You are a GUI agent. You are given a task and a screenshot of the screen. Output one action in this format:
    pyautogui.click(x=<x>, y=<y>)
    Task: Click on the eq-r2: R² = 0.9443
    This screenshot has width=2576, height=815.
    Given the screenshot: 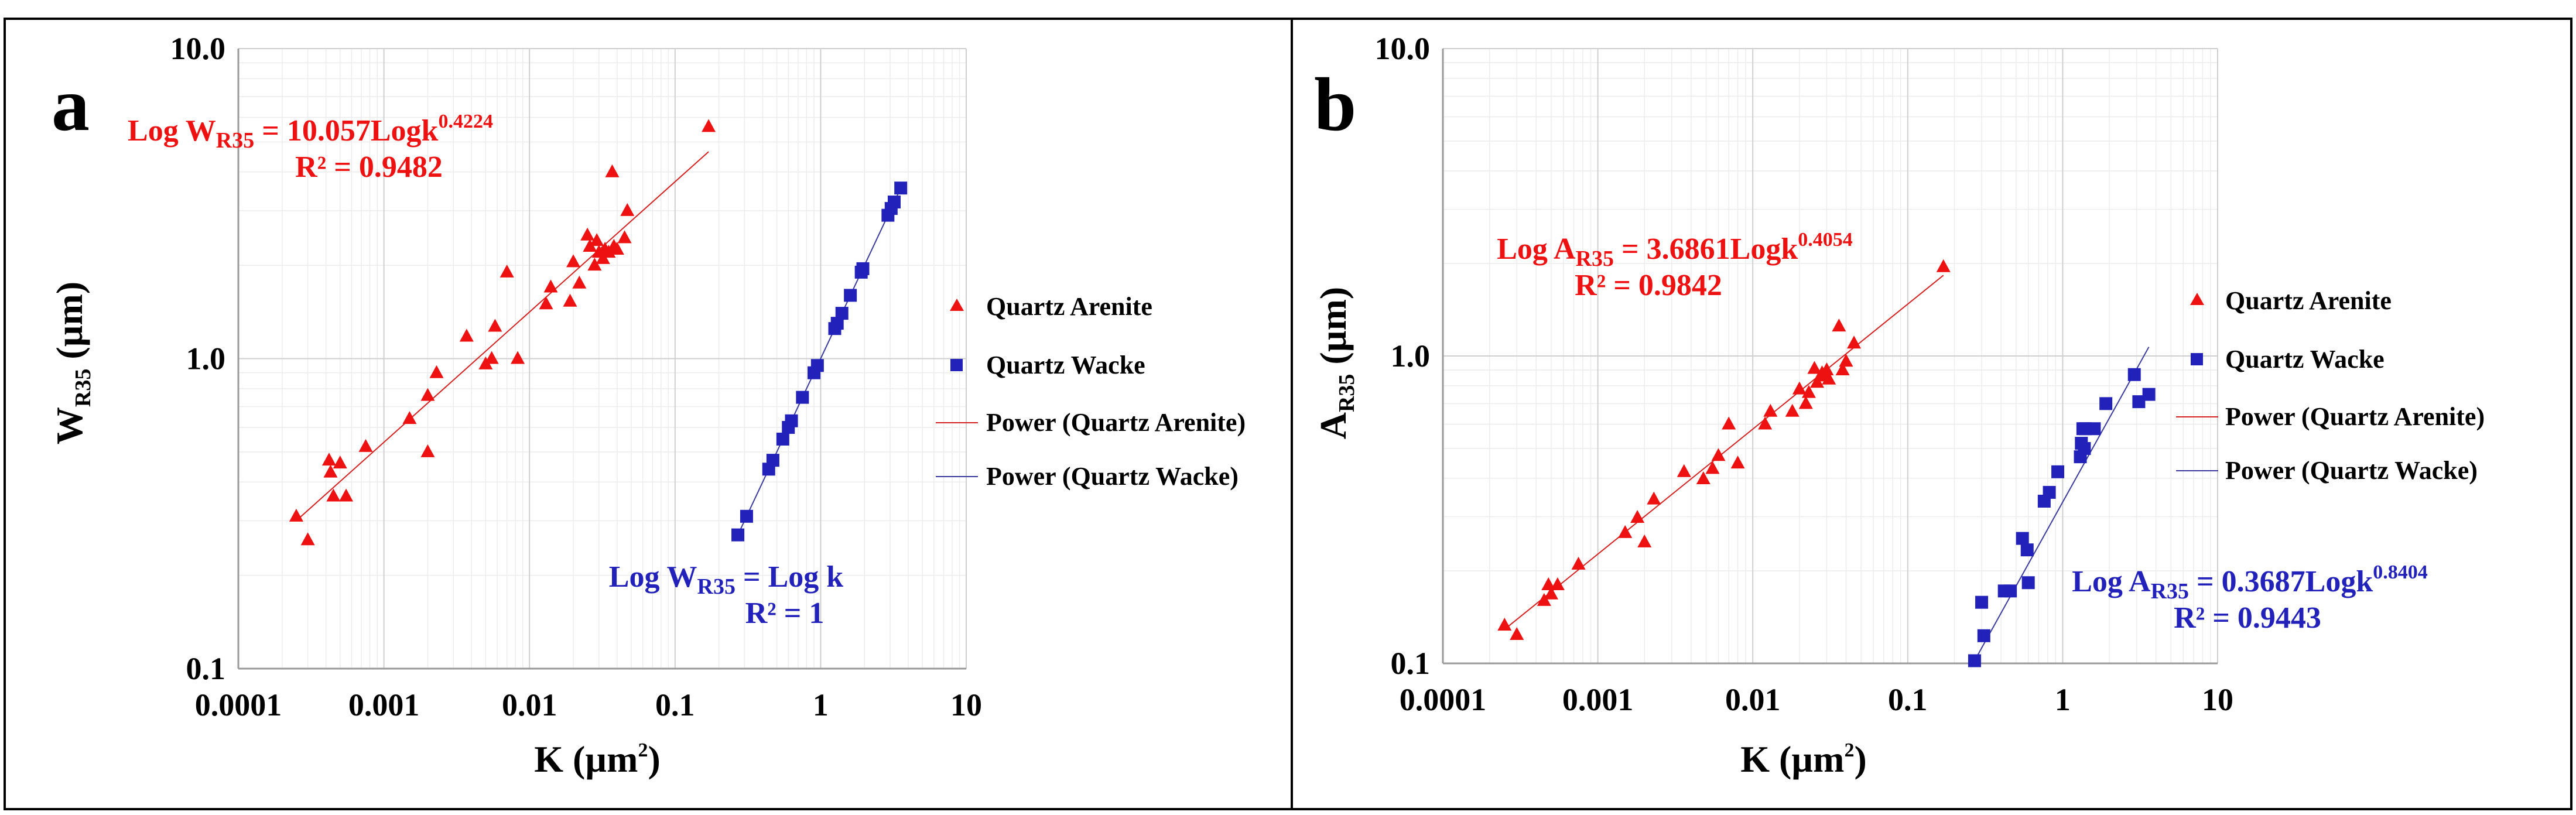 What is the action you would take?
    pyautogui.click(x=2247, y=618)
    